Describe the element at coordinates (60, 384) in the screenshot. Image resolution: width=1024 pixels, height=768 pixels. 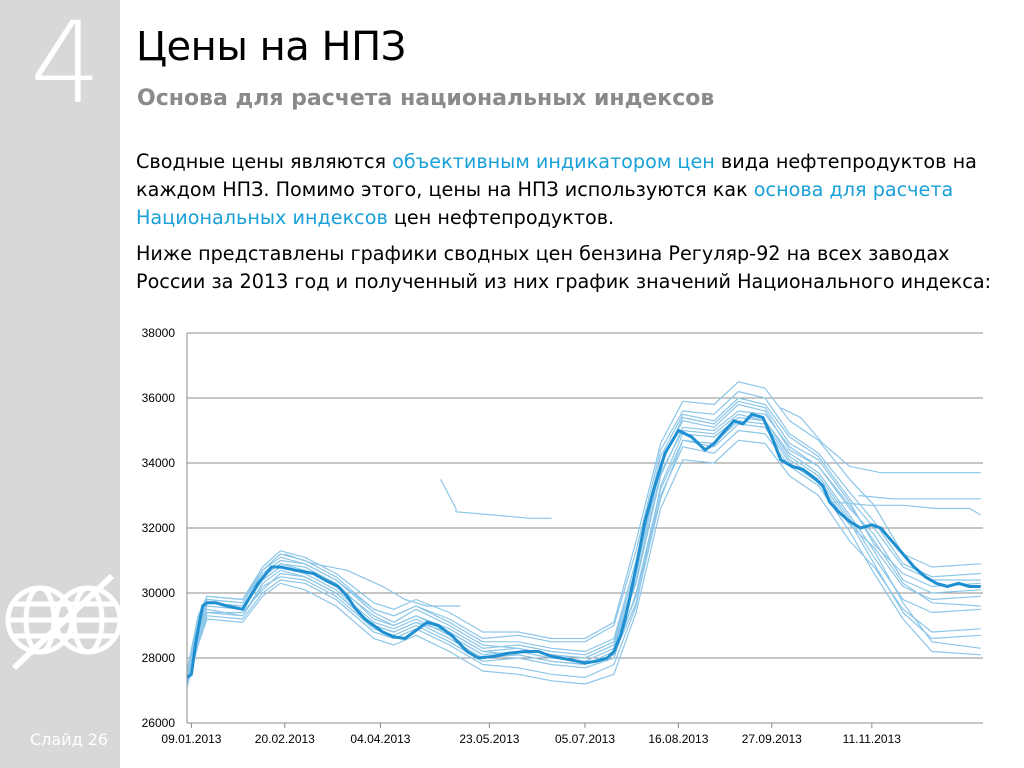
I see `sidebar: 4 Слайд 26` at that location.